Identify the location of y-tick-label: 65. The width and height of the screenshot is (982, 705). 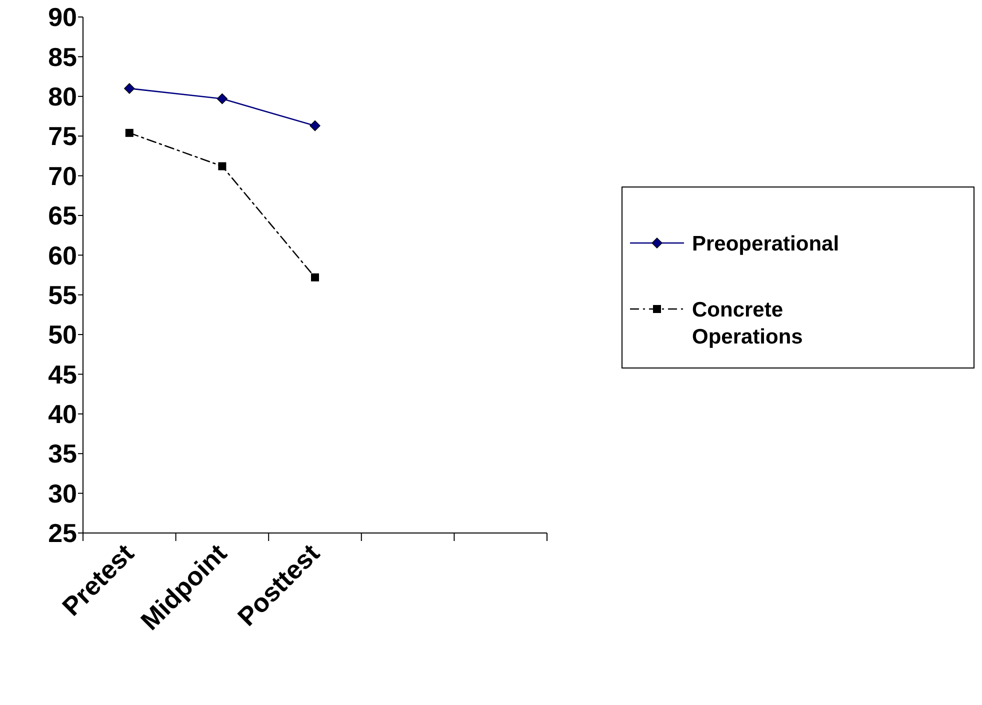
(62, 215).